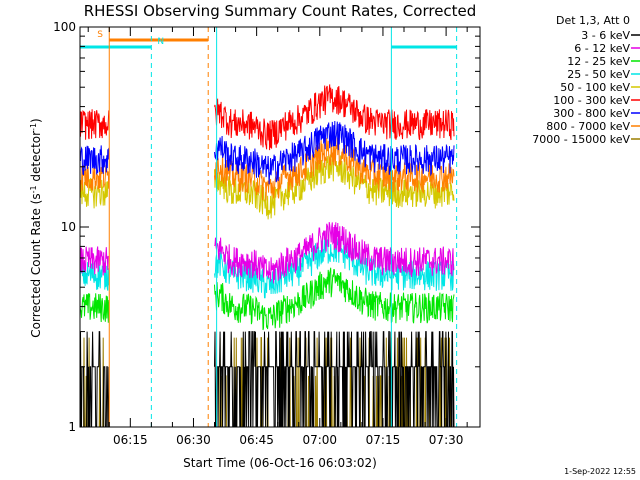  Describe the element at coordinates (595, 87) in the screenshot. I see `legend-entry-4: 50 - 100 keV` at that location.